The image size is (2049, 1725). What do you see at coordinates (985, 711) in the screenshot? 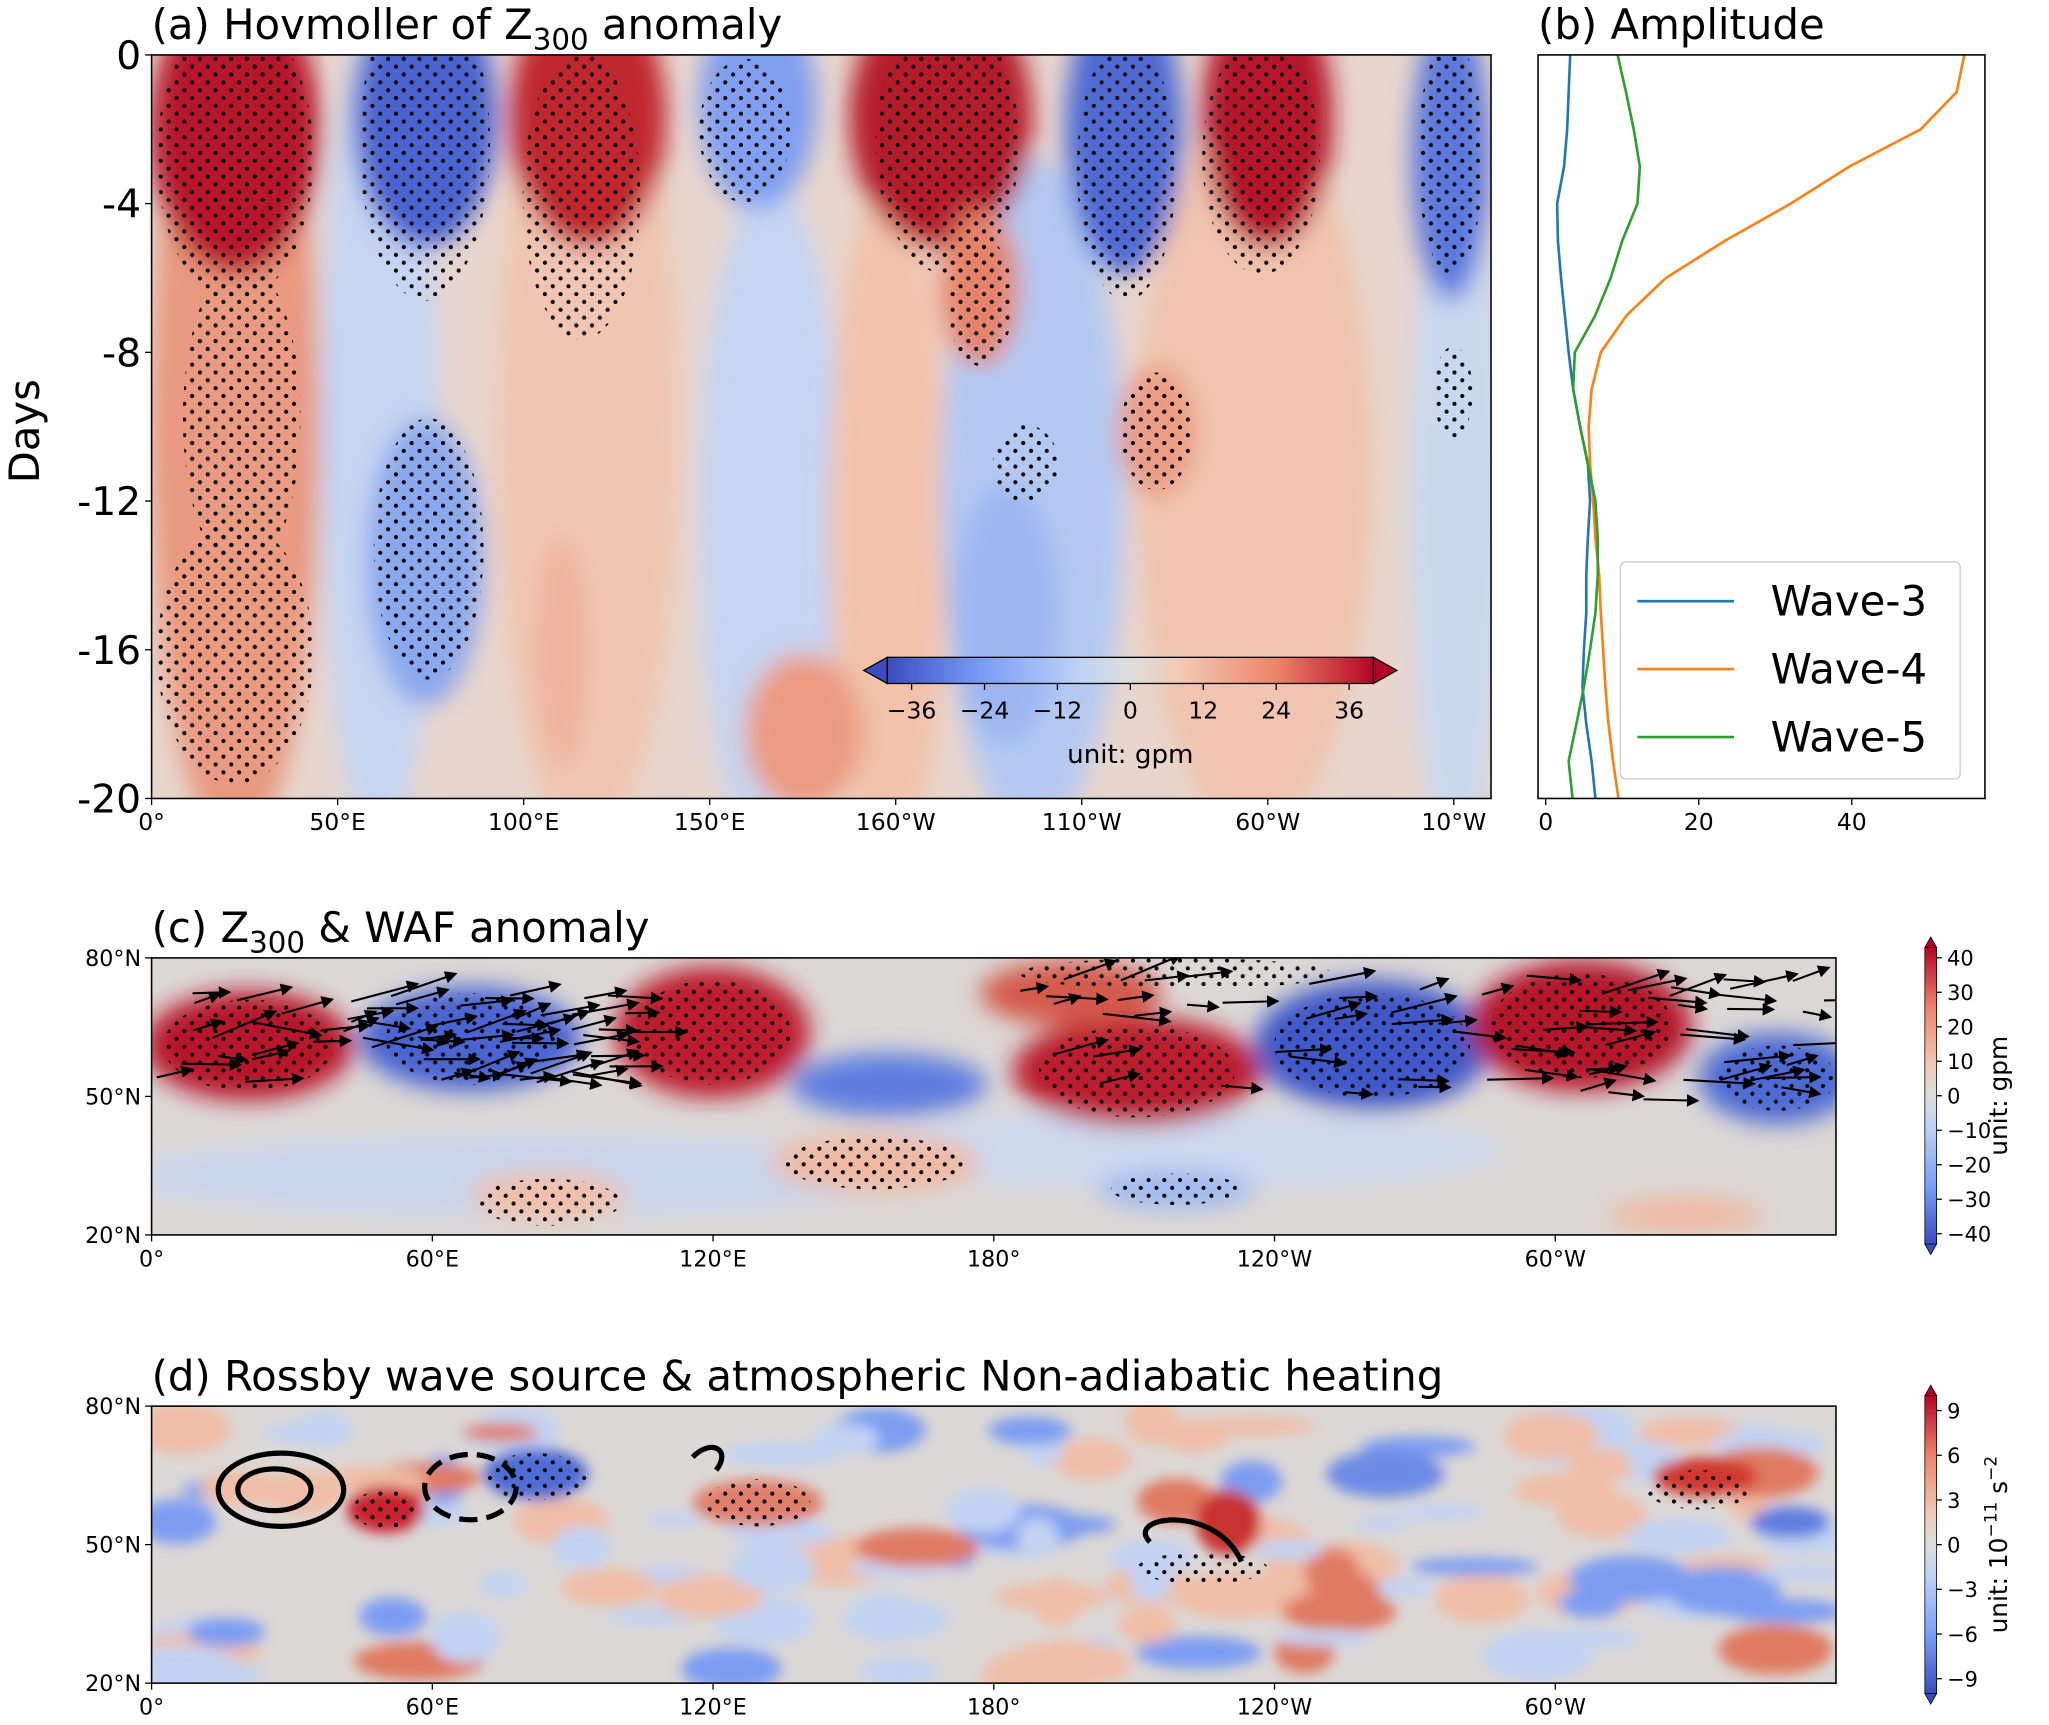
I see `colorbar-tick-label: −24` at bounding box center [985, 711].